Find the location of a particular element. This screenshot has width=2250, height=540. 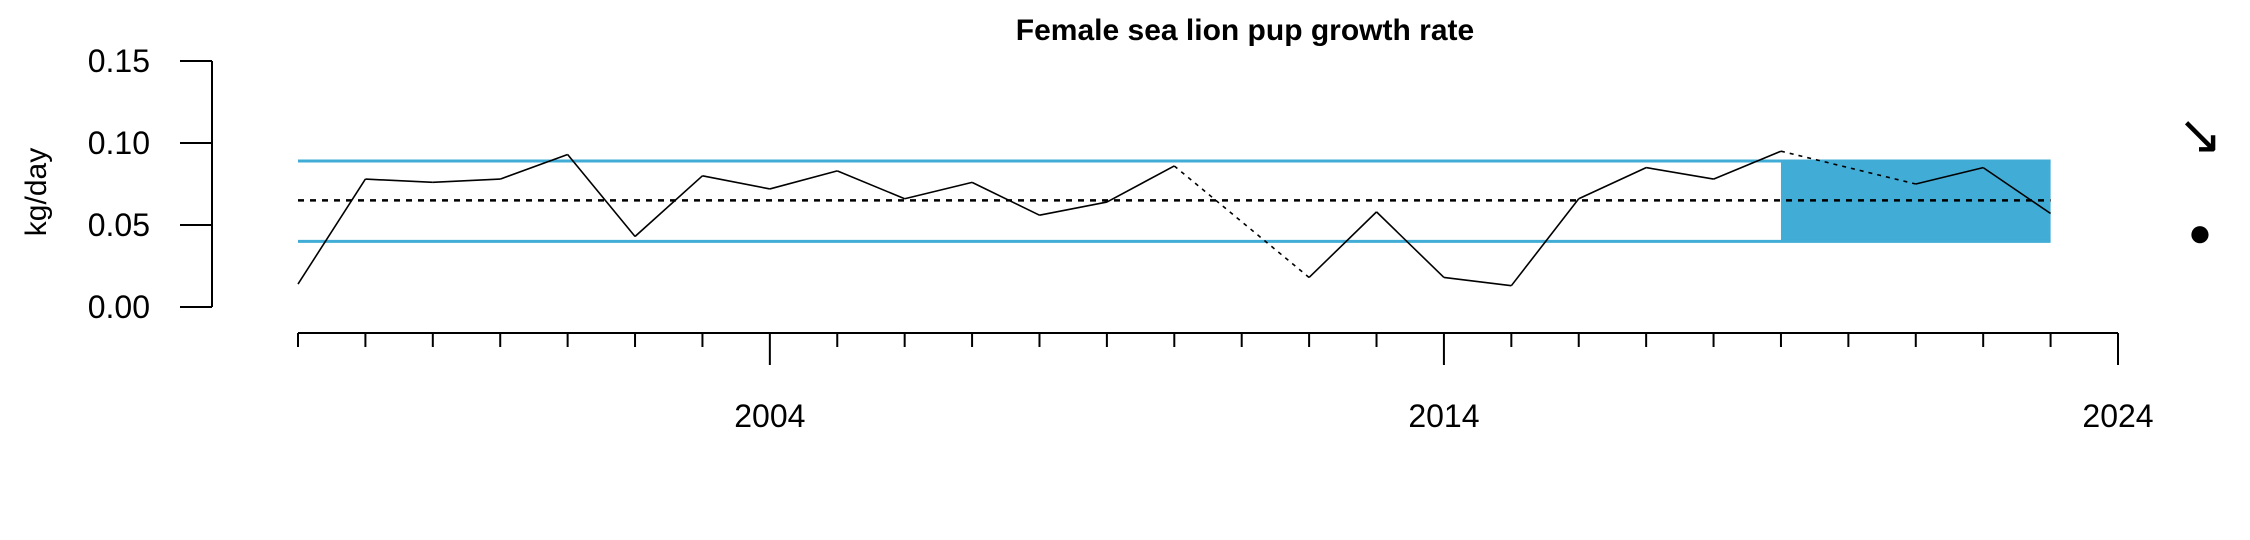

chart-title: Female sea lion pup growth rate is located at coordinates (1245, 30).